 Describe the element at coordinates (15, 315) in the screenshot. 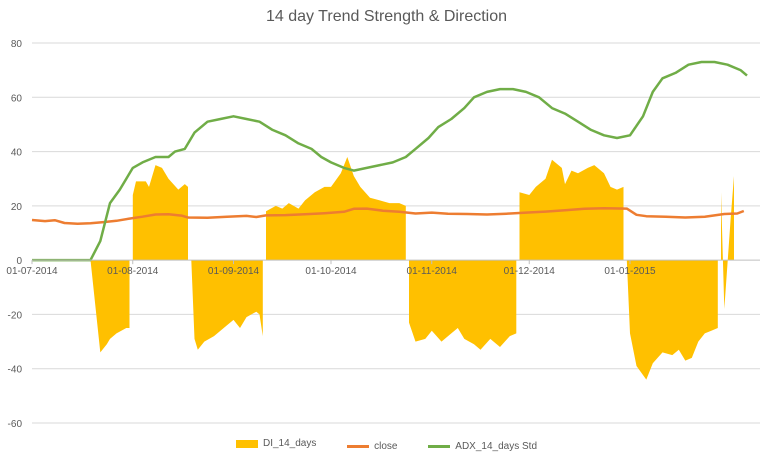

I see `y-tick-label: -20` at that location.